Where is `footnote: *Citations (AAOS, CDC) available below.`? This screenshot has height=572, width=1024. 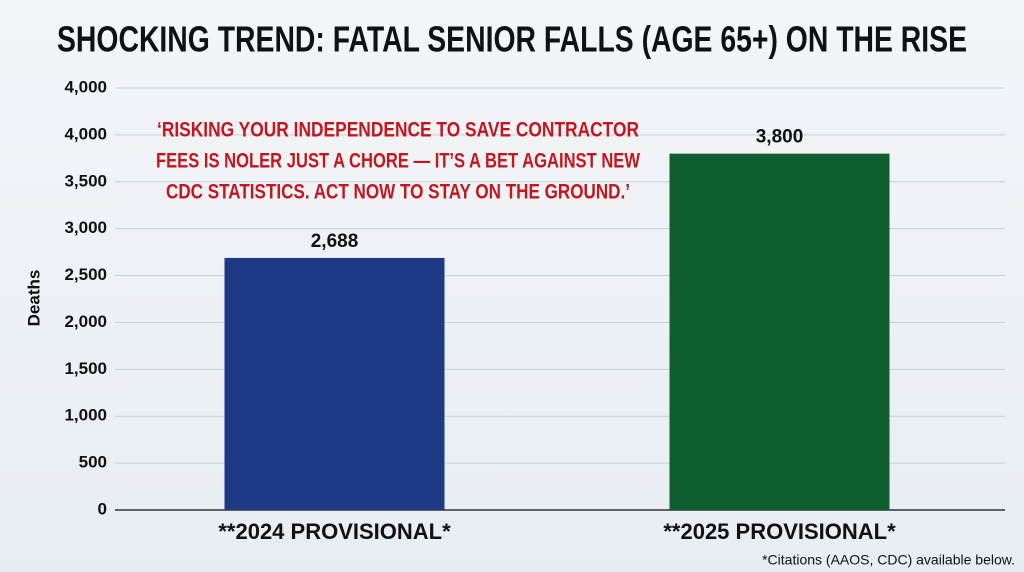 footnote: *Citations (AAOS, CDC) available below. is located at coordinates (888, 560).